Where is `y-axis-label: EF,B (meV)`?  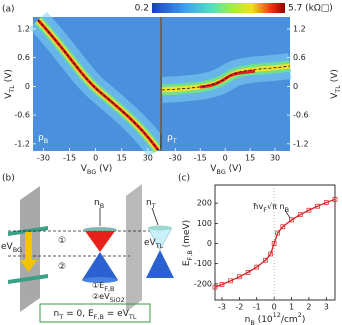
y-axis-label: EF,B (meV) is located at coordinates (188, 243).